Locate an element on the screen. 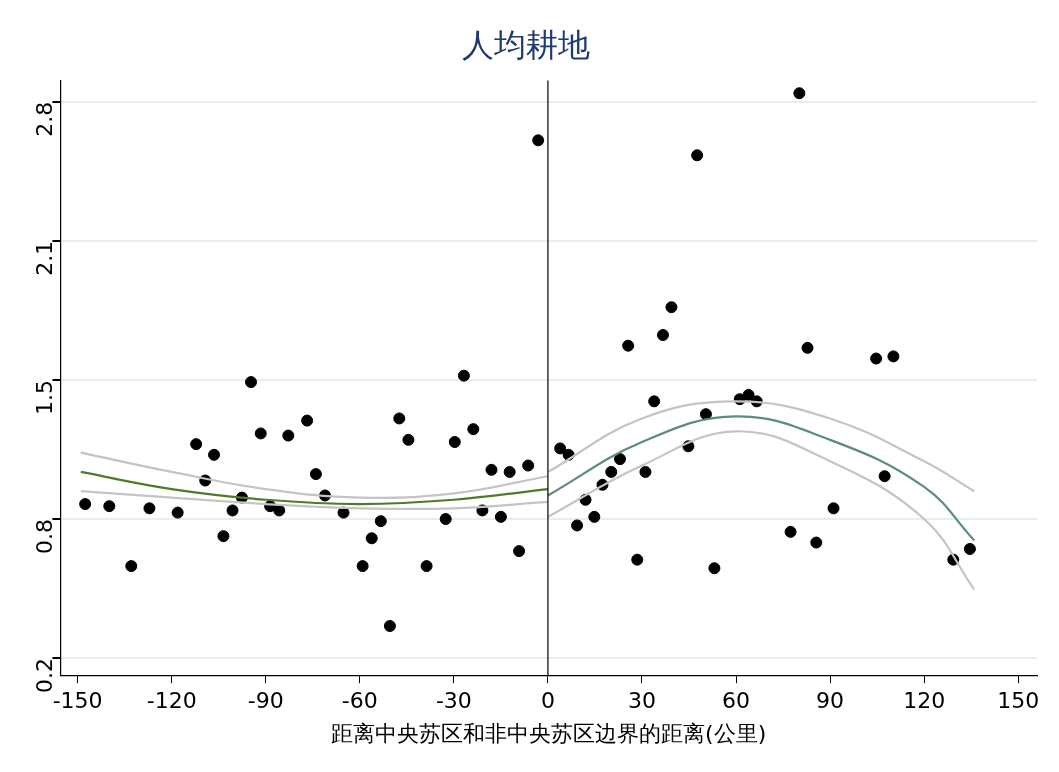  x-tick-label: 90 is located at coordinates (830, 701).